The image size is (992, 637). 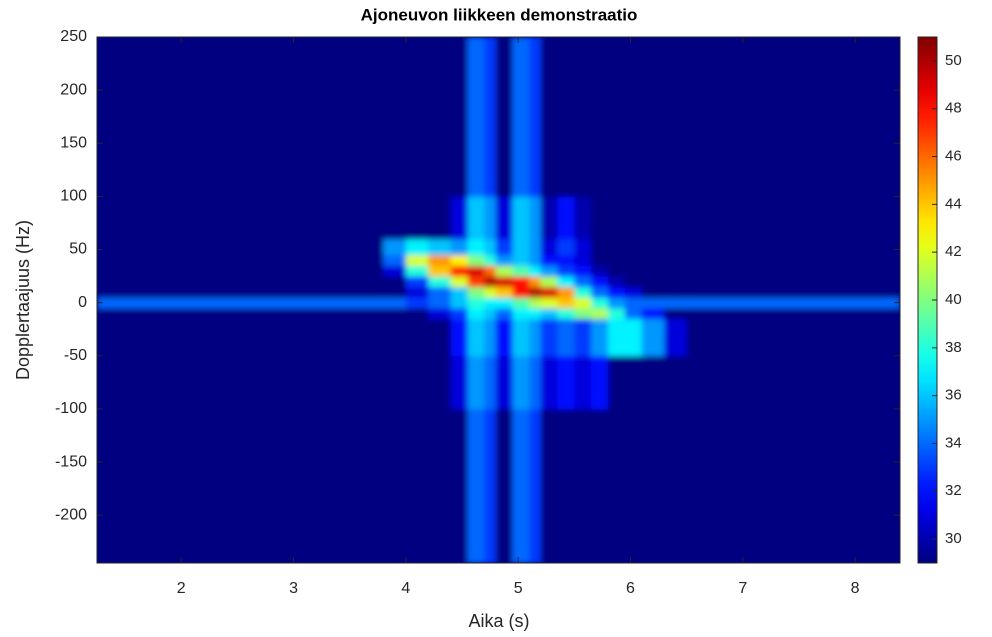 What do you see at coordinates (953, 203) in the screenshot?
I see `colorbar-tick-label: 44` at bounding box center [953, 203].